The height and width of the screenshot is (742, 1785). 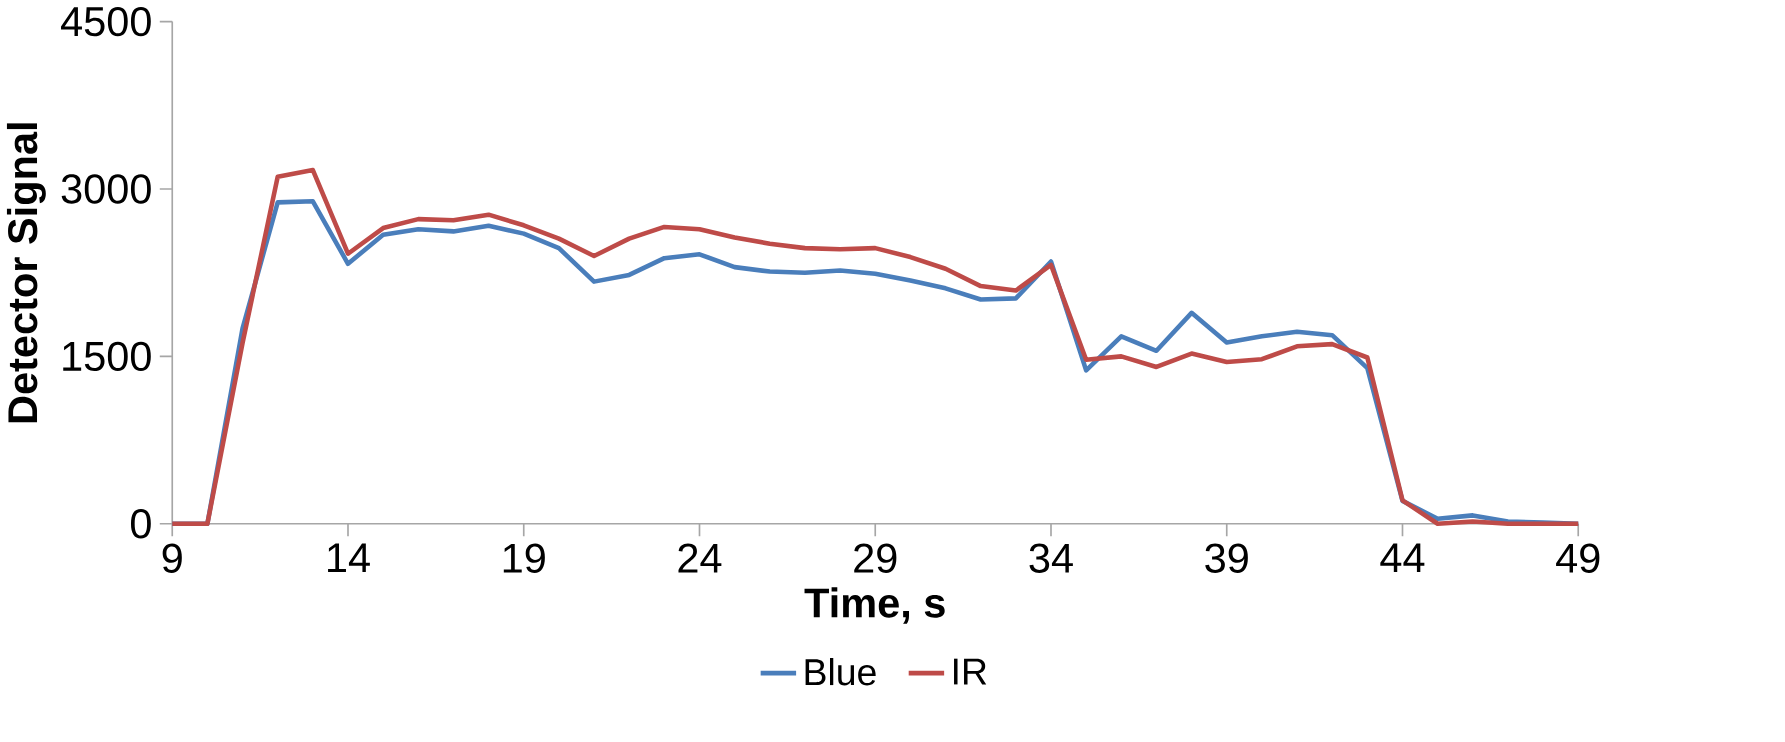 What do you see at coordinates (970, 671) in the screenshot?
I see `legend-label: IR` at bounding box center [970, 671].